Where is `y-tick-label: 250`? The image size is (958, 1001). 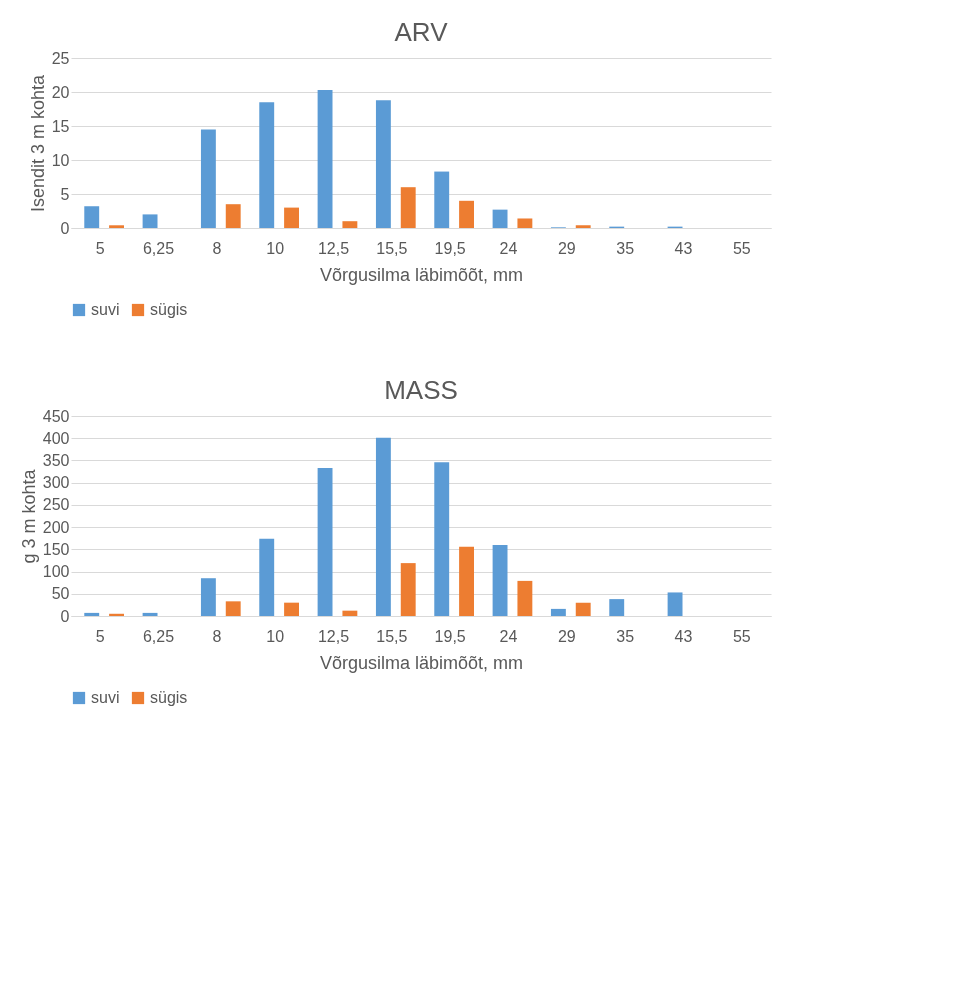
y-tick-label: 250 is located at coordinates (56, 505).